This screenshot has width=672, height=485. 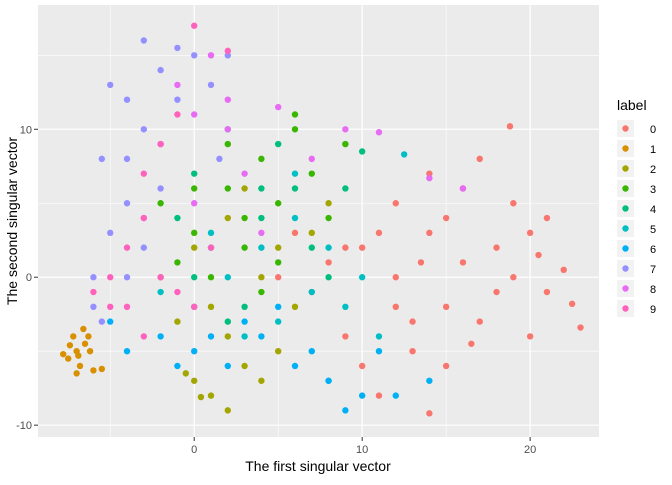 What do you see at coordinates (653, 190) in the screenshot?
I see `legend-label: 3` at bounding box center [653, 190].